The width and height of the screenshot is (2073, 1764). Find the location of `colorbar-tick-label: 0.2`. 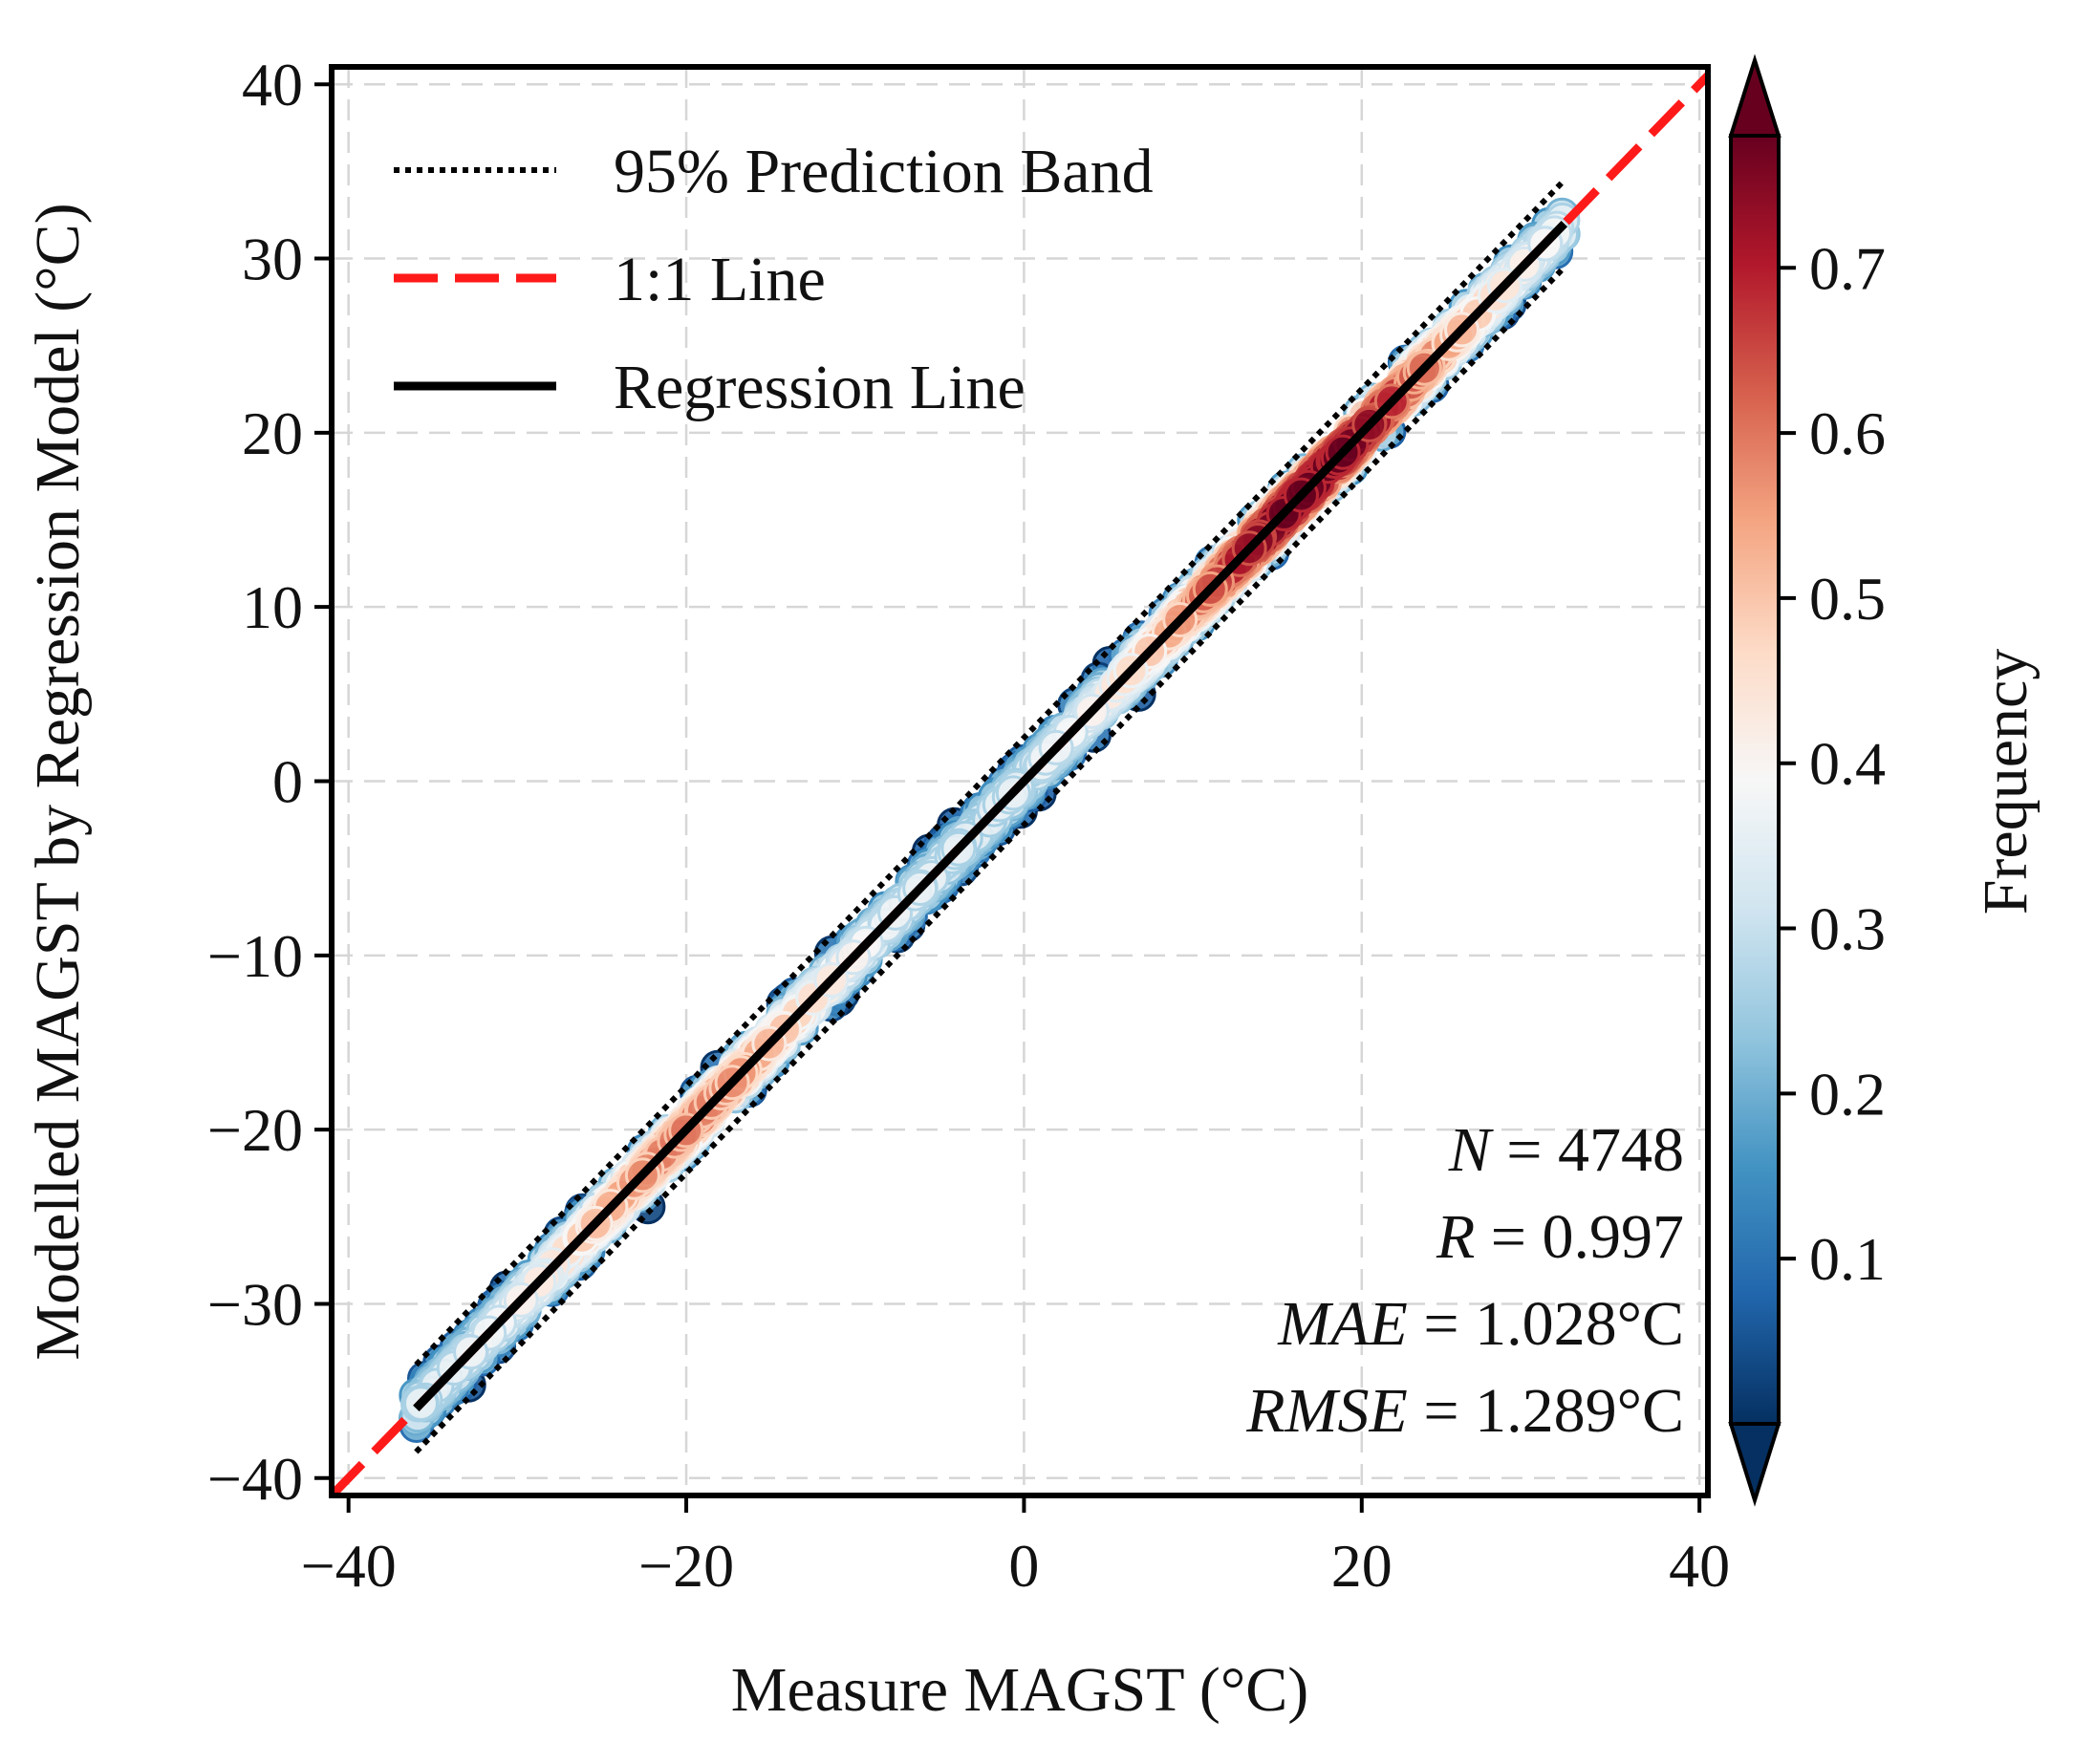

colorbar-tick-label: 0.2 is located at coordinates (1848, 1094).